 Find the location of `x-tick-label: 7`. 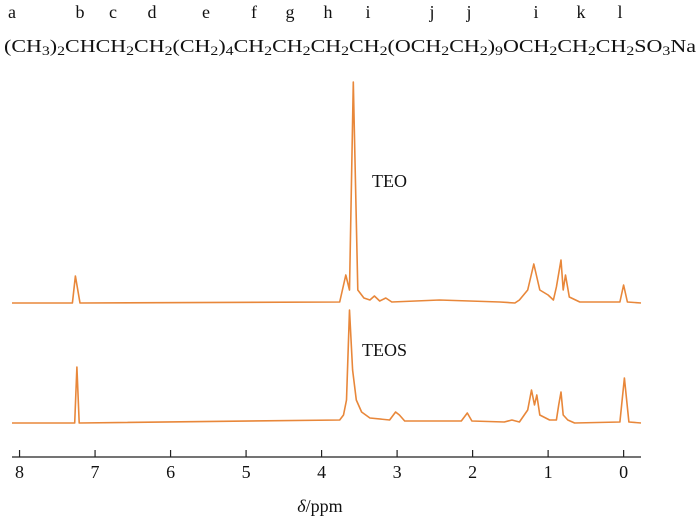

x-tick-label: 7 is located at coordinates (95, 472).